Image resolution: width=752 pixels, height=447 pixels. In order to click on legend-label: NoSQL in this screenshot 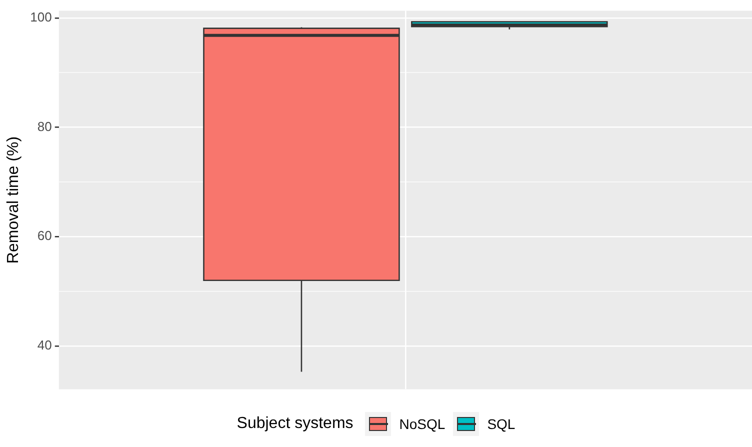, I will do `click(422, 424)`.